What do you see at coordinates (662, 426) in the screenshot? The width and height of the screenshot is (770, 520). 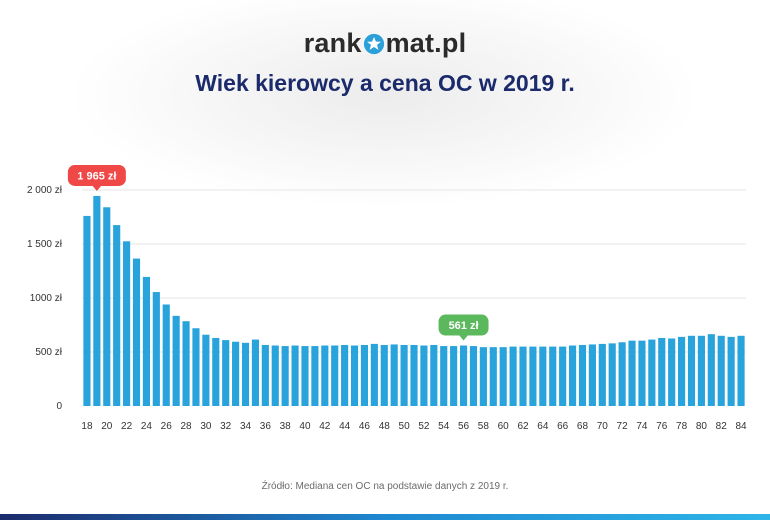 I see `x-tick-label: 76` at bounding box center [662, 426].